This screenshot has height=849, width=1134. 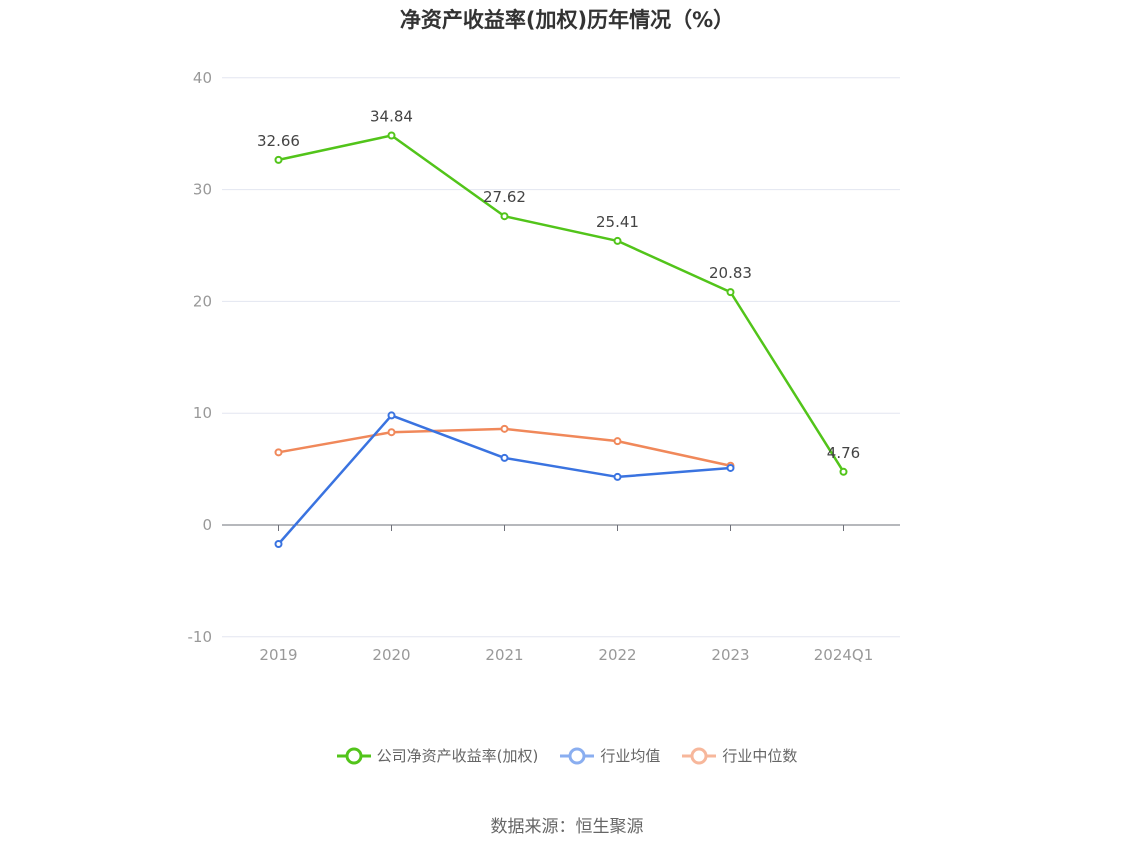 I want to click on source-text: 数据来源：恒生聚源, so click(x=567, y=827).